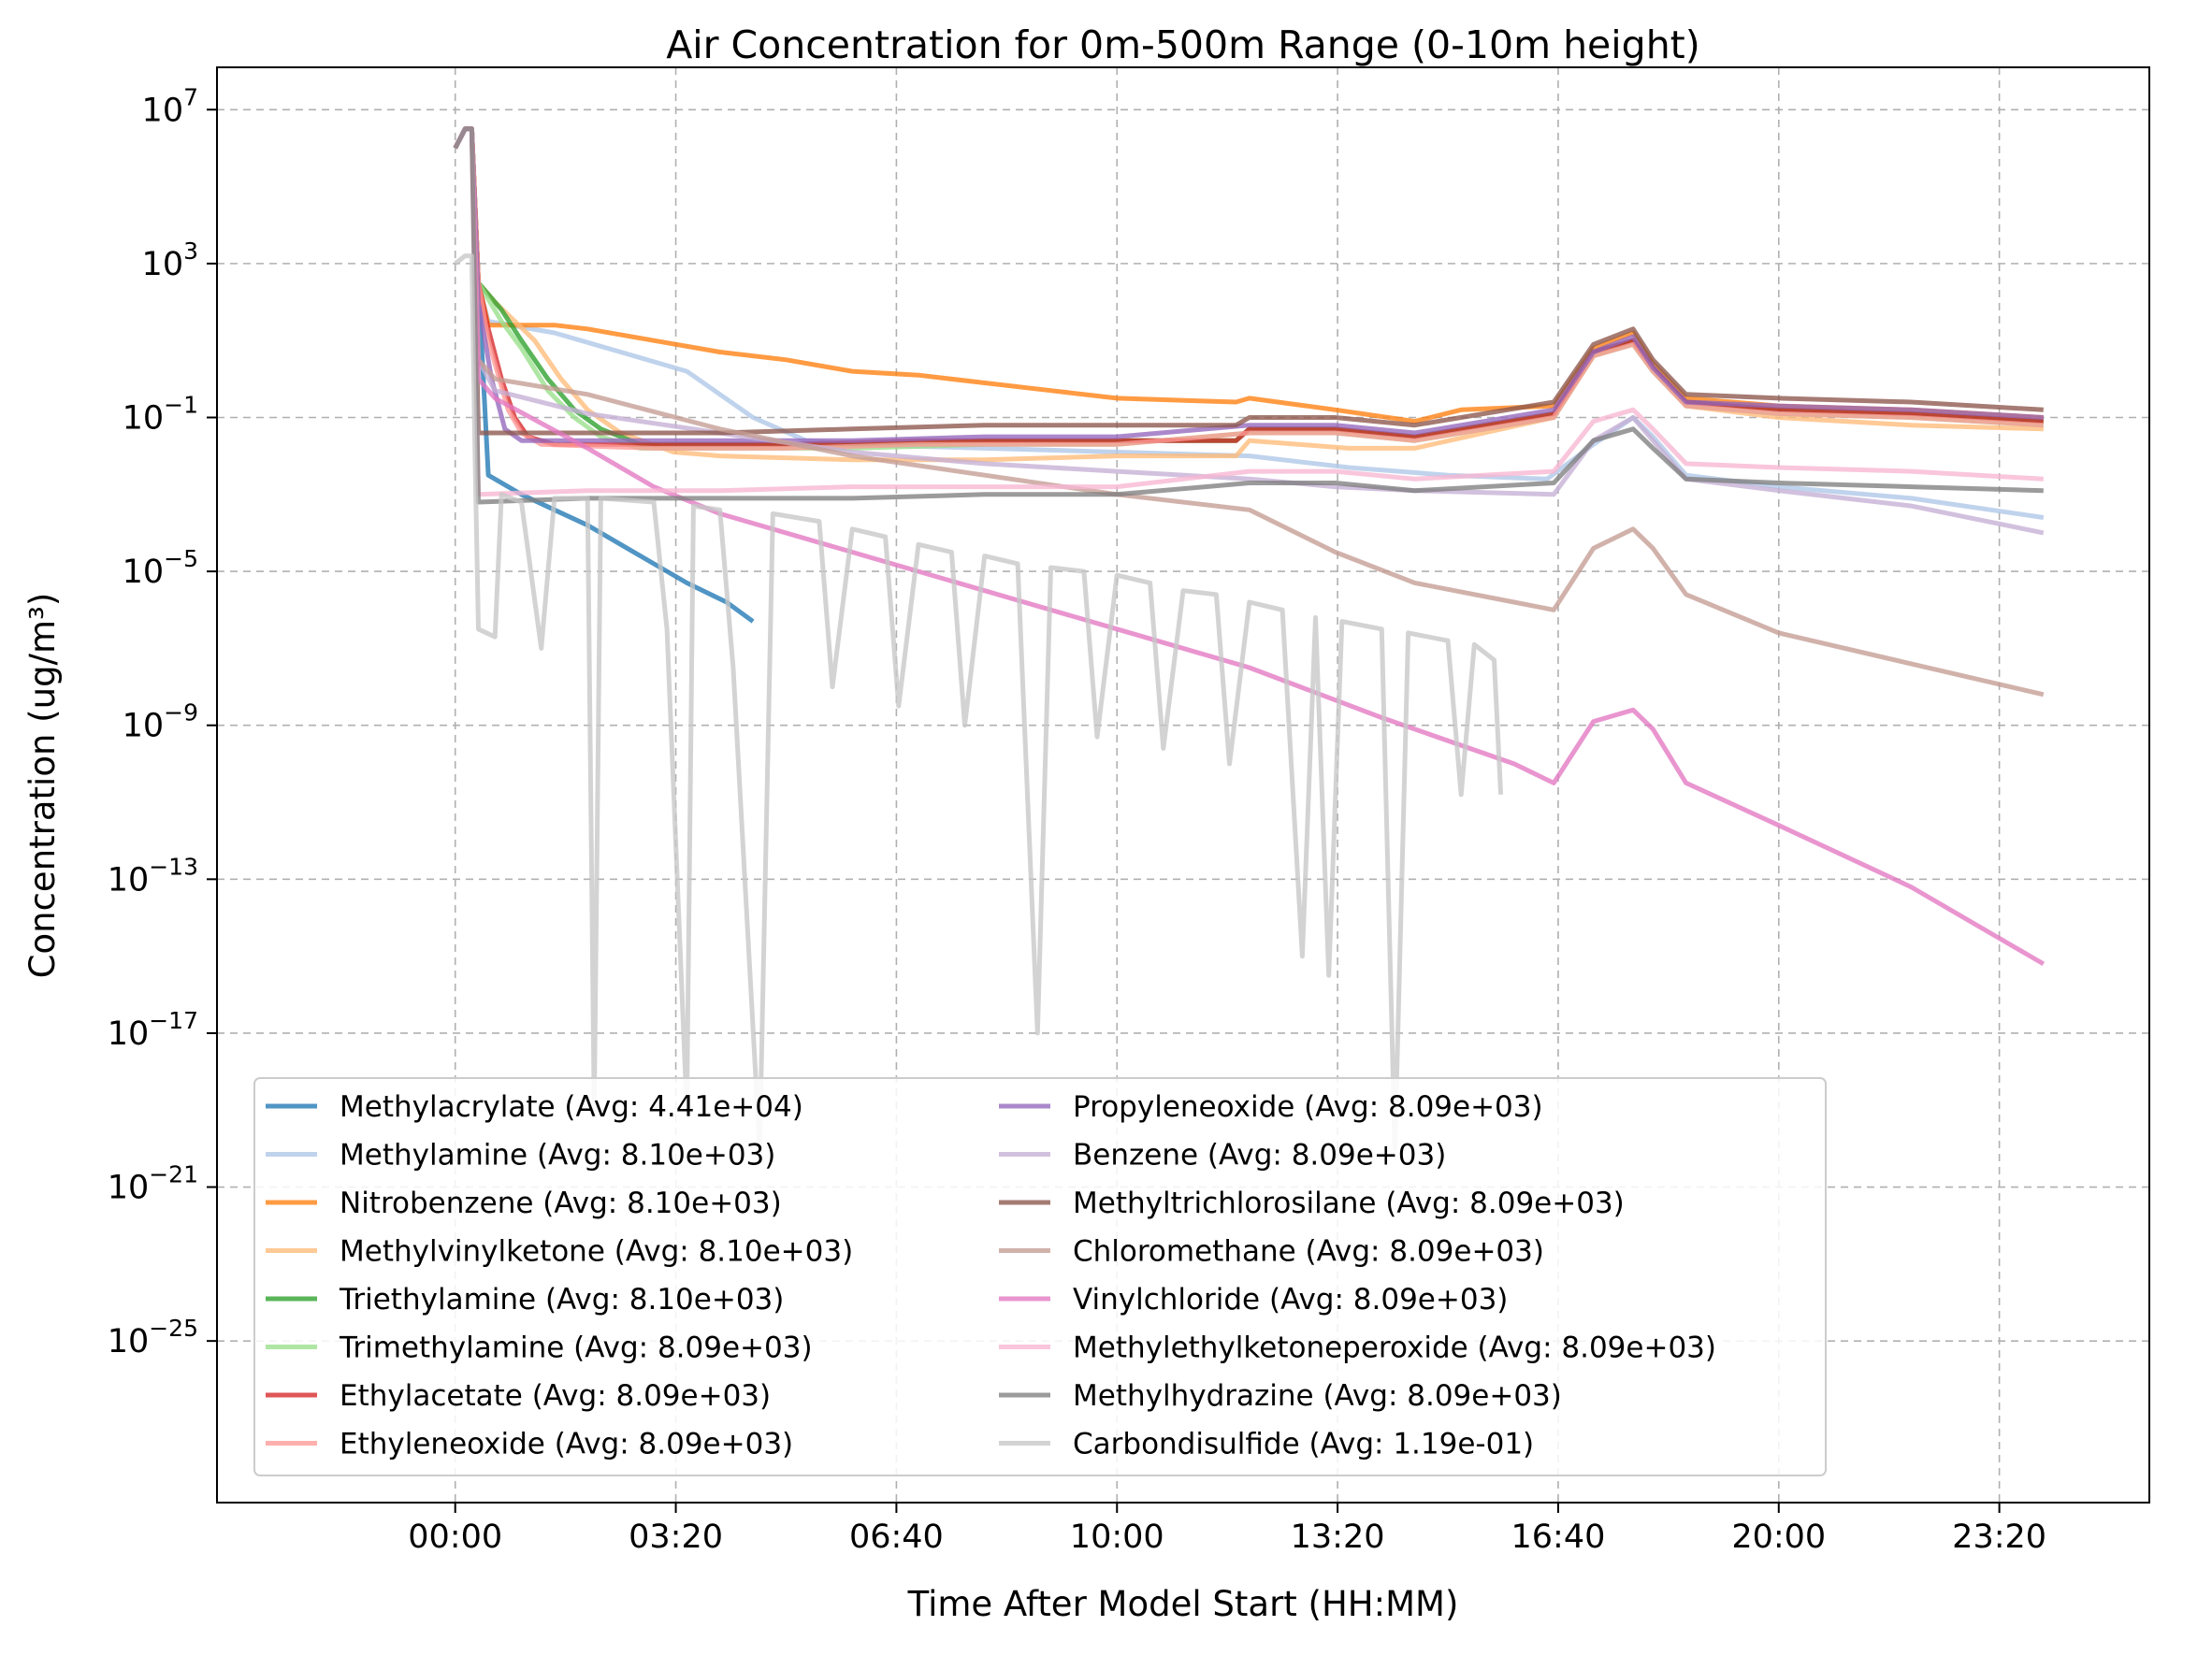 This screenshot has height=1655, width=2212. I want to click on y-tick-label: 10⁻¹⁷, so click(153, 1030).